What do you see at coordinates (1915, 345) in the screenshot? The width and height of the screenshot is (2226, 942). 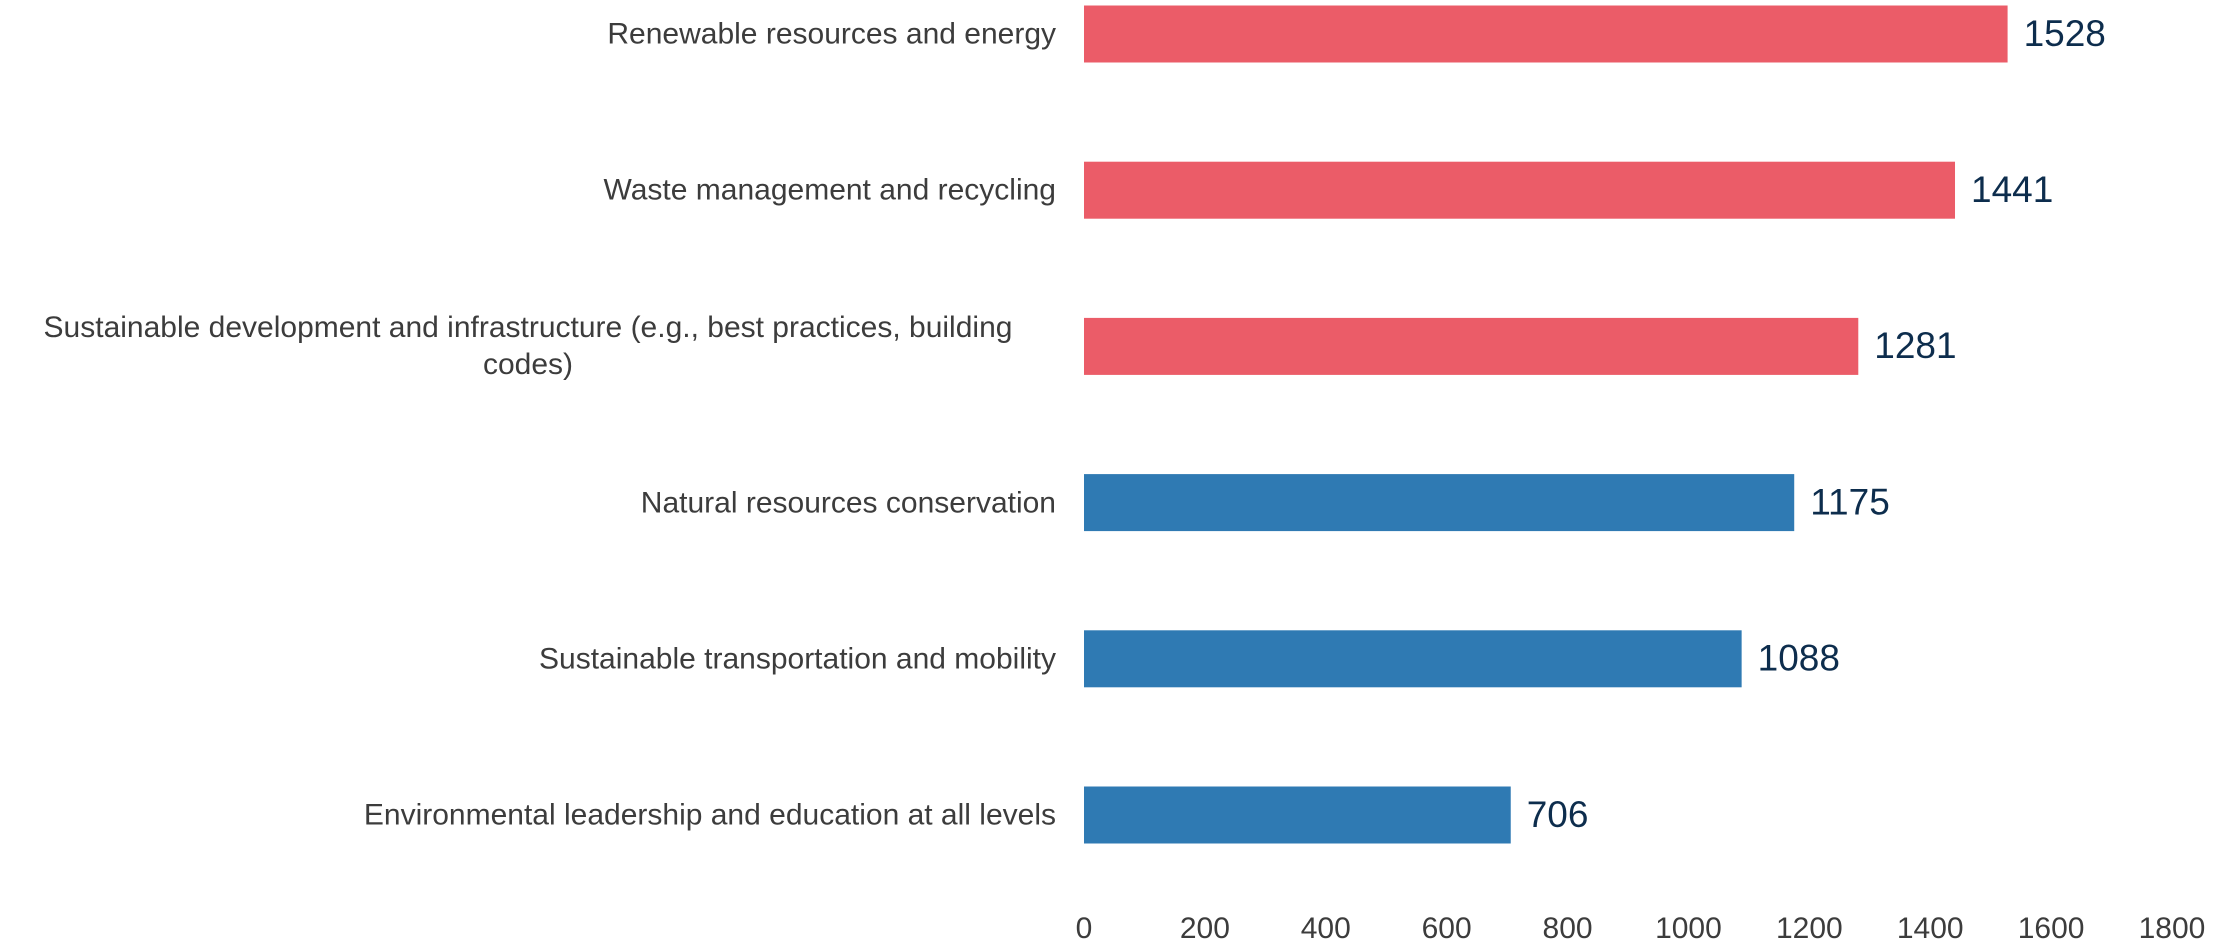 I see `value-label: 1281` at bounding box center [1915, 345].